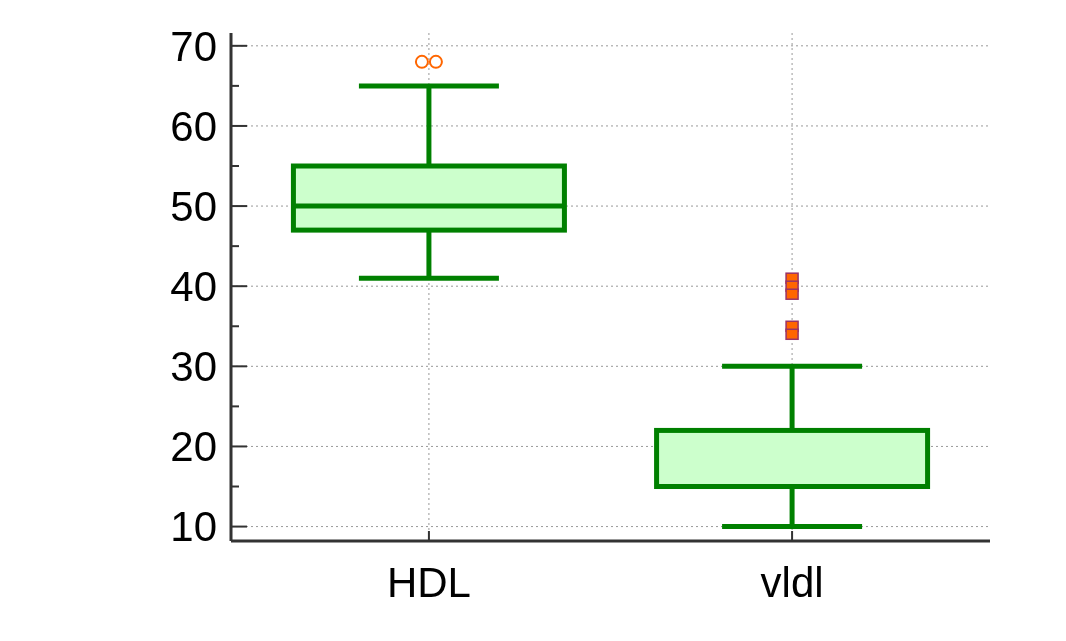 This screenshot has width=1066, height=641. What do you see at coordinates (193, 206) in the screenshot?
I see `y-tick-label: 50` at bounding box center [193, 206].